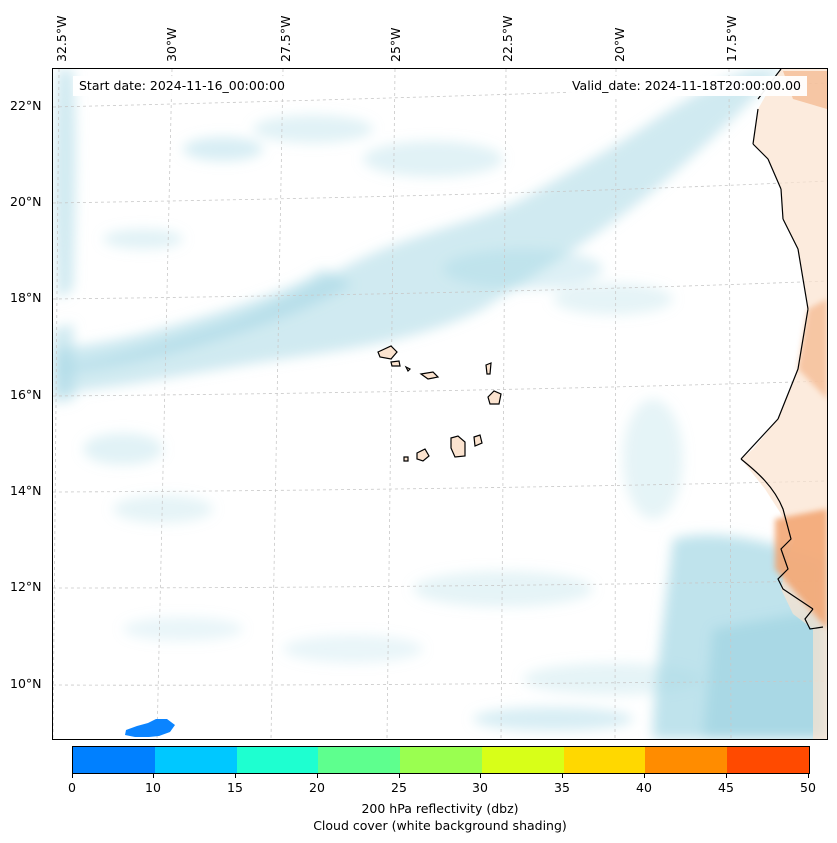  I want to click on valid-date-text: Valid_date: 2024-11-18T20:00:00.00, so click(686, 85).